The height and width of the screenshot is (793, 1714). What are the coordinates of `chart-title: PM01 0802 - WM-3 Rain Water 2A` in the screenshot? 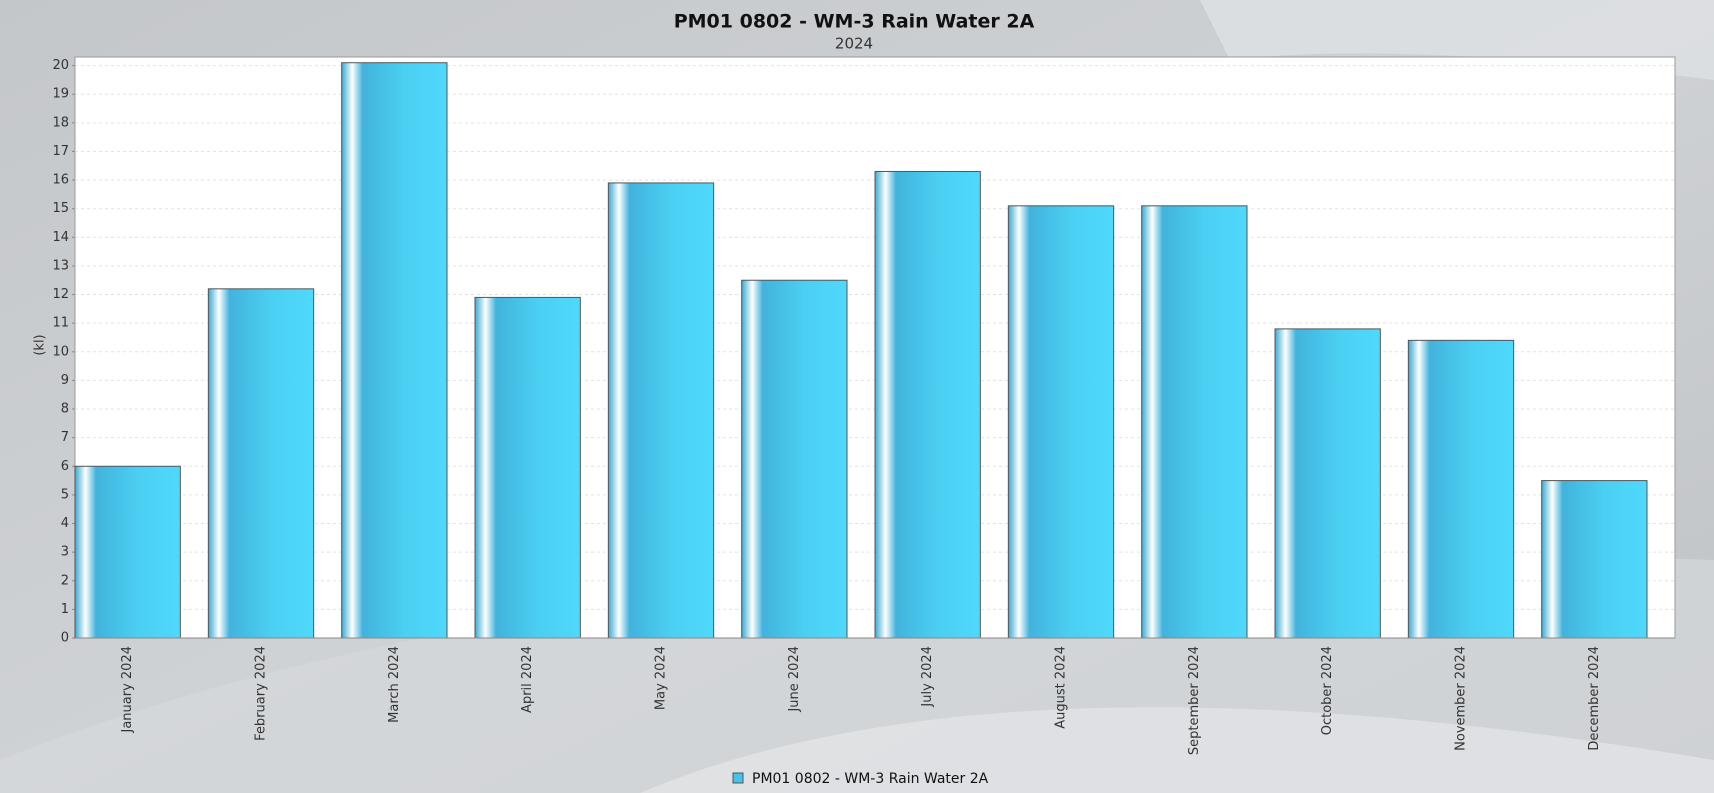 It's located at (854, 22).